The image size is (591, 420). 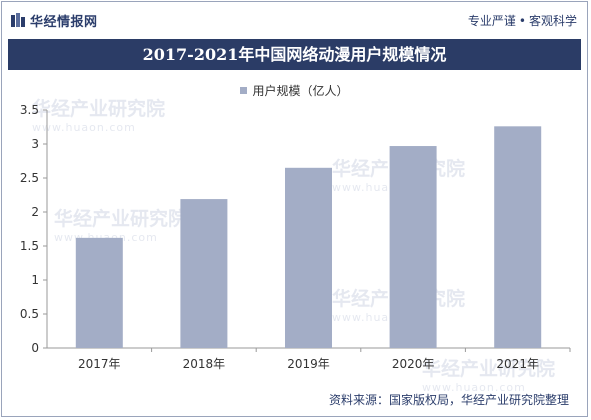 What do you see at coordinates (35, 144) in the screenshot?
I see `y-tick-label: 3` at bounding box center [35, 144].